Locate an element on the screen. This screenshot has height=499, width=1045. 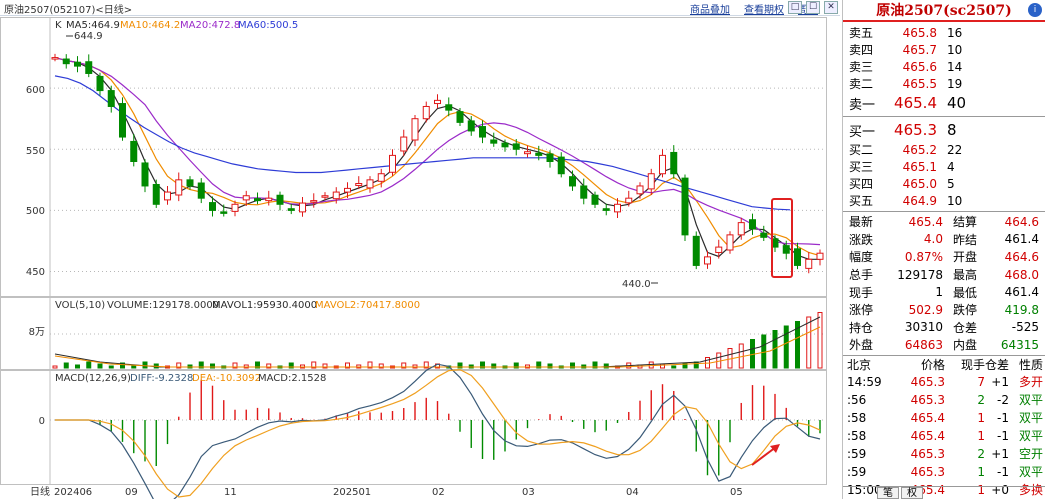
bid-row: 买一 465.3 8 is located at coordinates (903, 130).